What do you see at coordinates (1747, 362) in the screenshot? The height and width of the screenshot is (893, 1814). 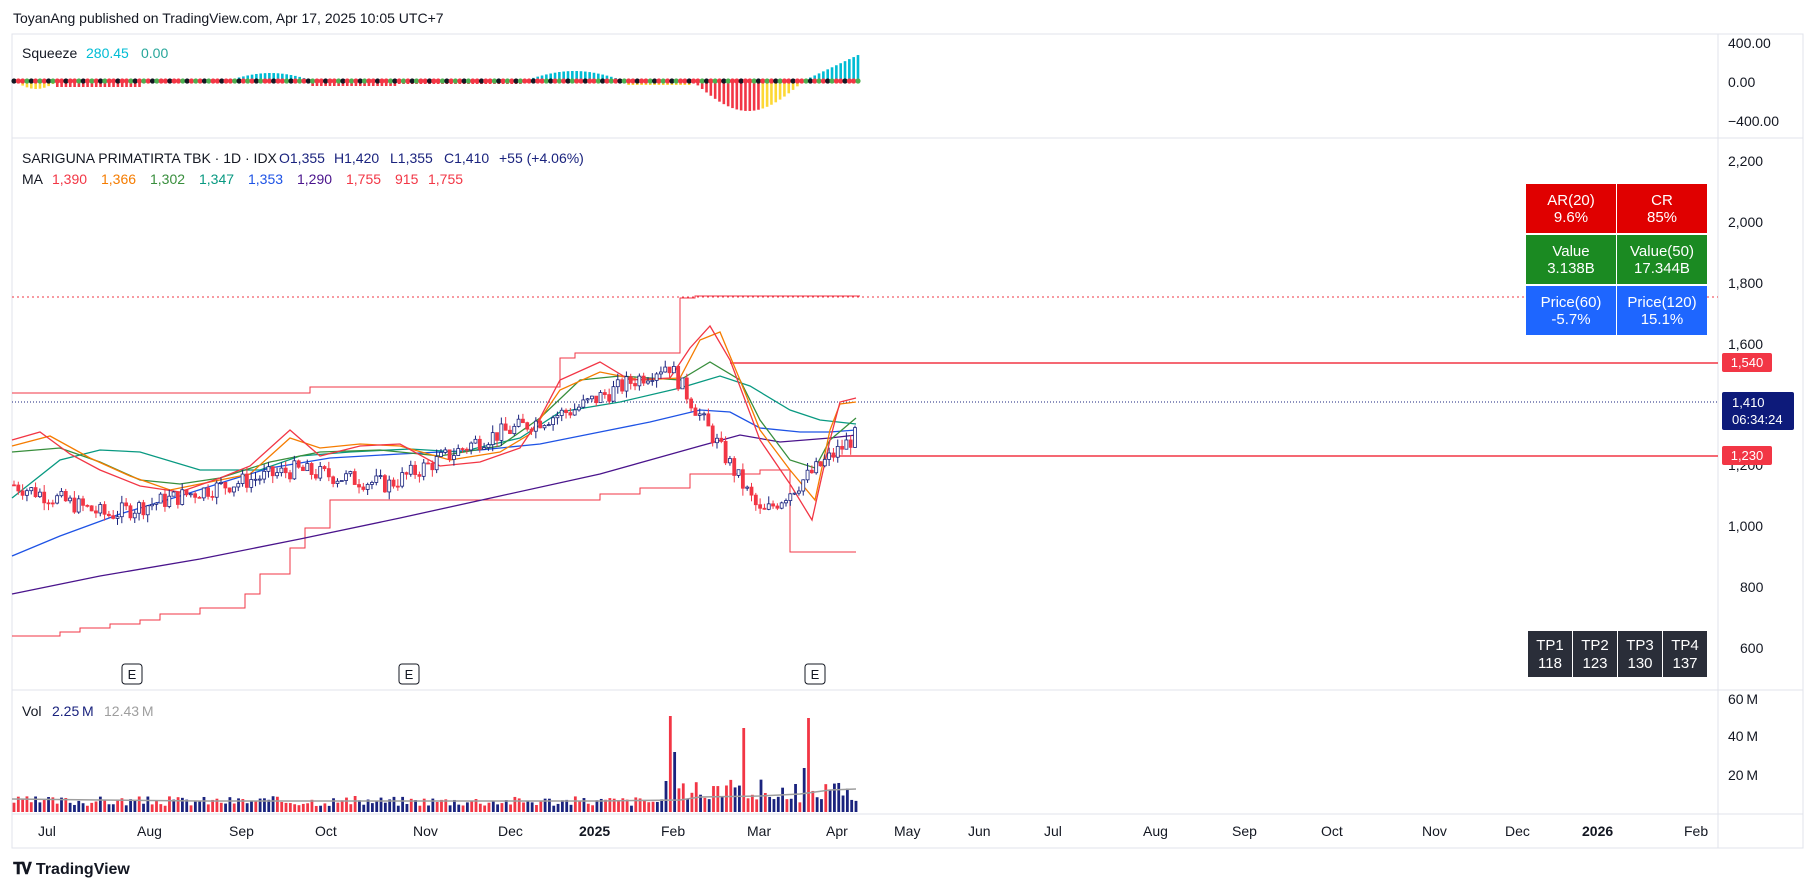 I see `price-label-resistance: 1,540` at bounding box center [1747, 362].